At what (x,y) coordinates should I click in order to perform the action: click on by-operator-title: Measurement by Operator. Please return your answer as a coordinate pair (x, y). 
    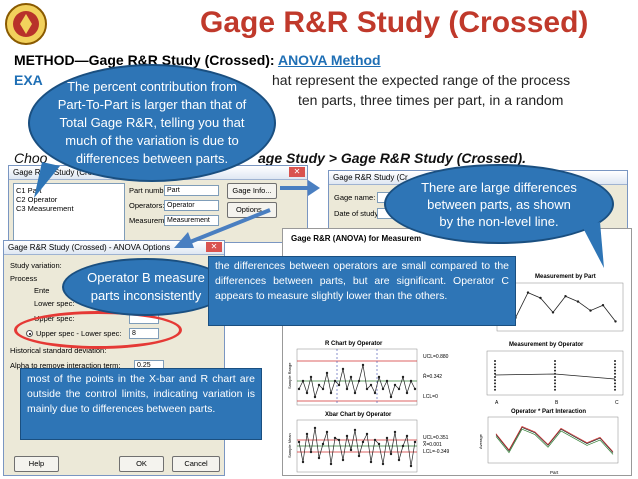
    Looking at the image, I should click on (546, 345).